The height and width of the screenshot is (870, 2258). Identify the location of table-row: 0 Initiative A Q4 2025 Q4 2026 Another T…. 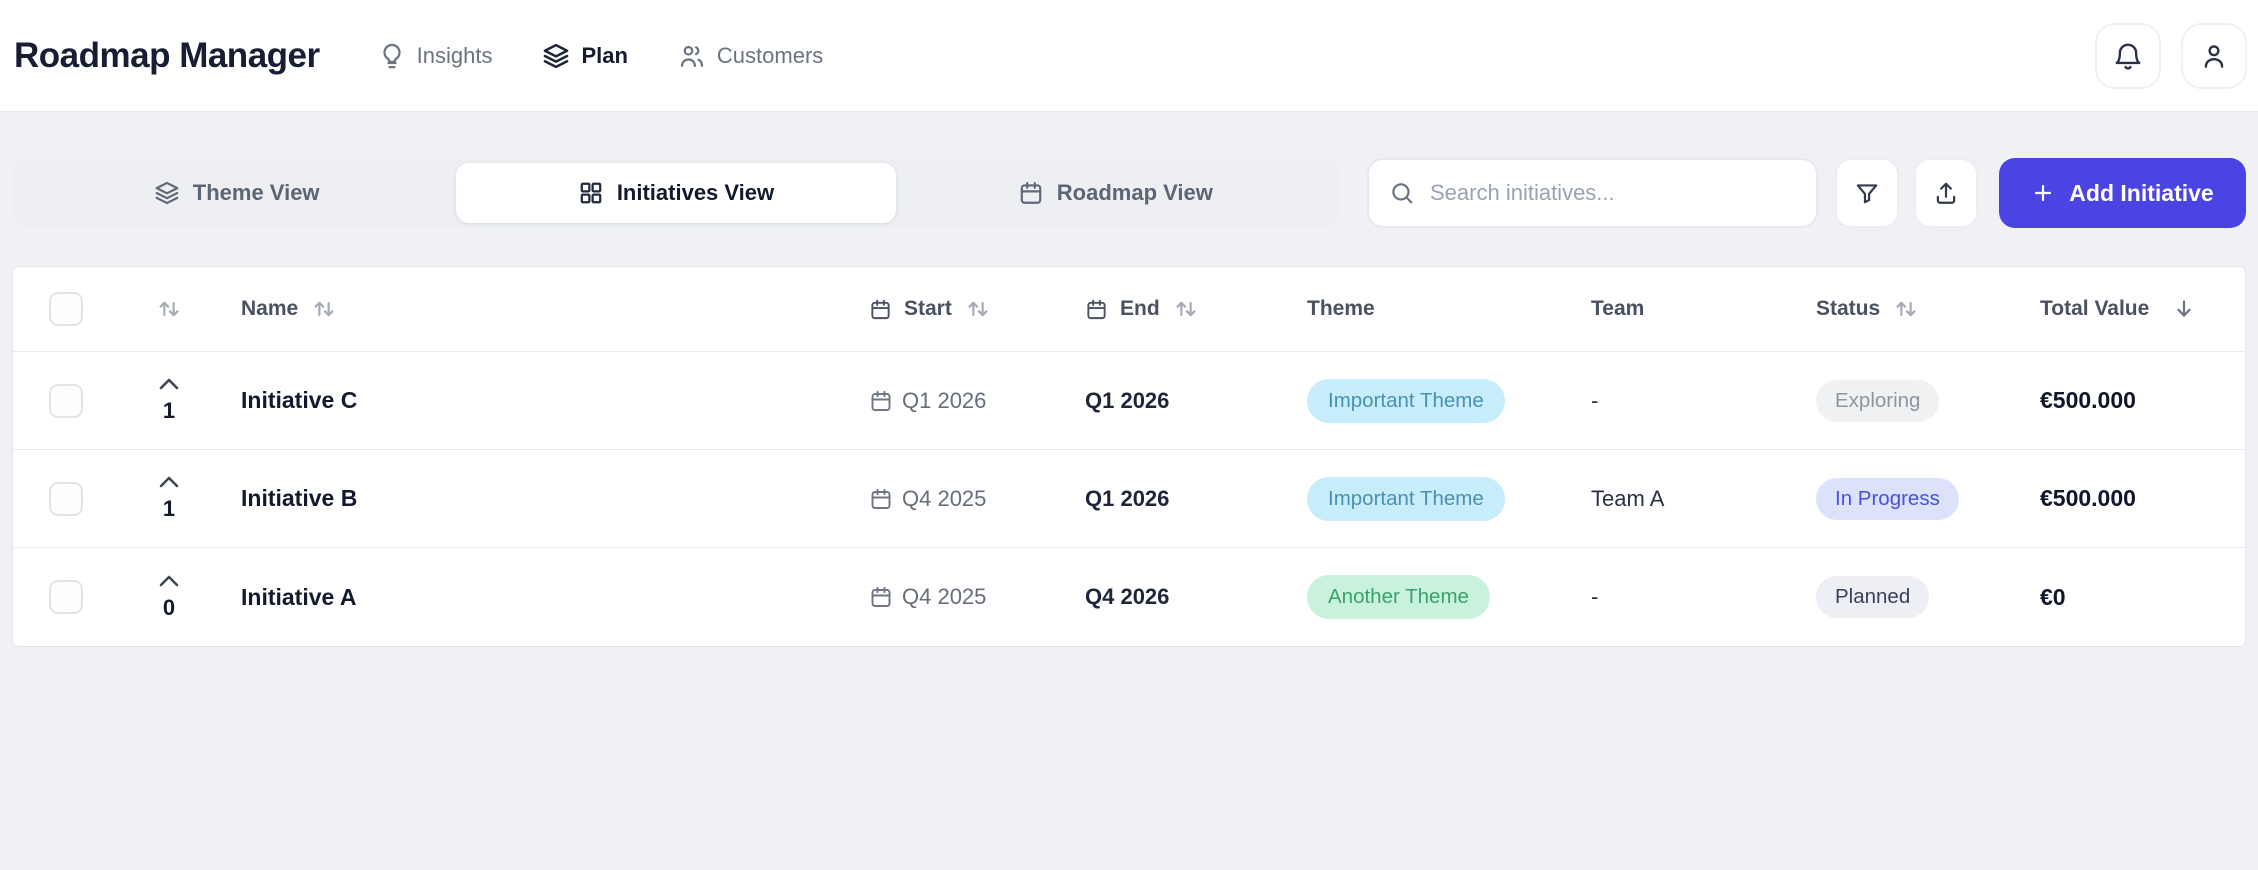
(1129, 597).